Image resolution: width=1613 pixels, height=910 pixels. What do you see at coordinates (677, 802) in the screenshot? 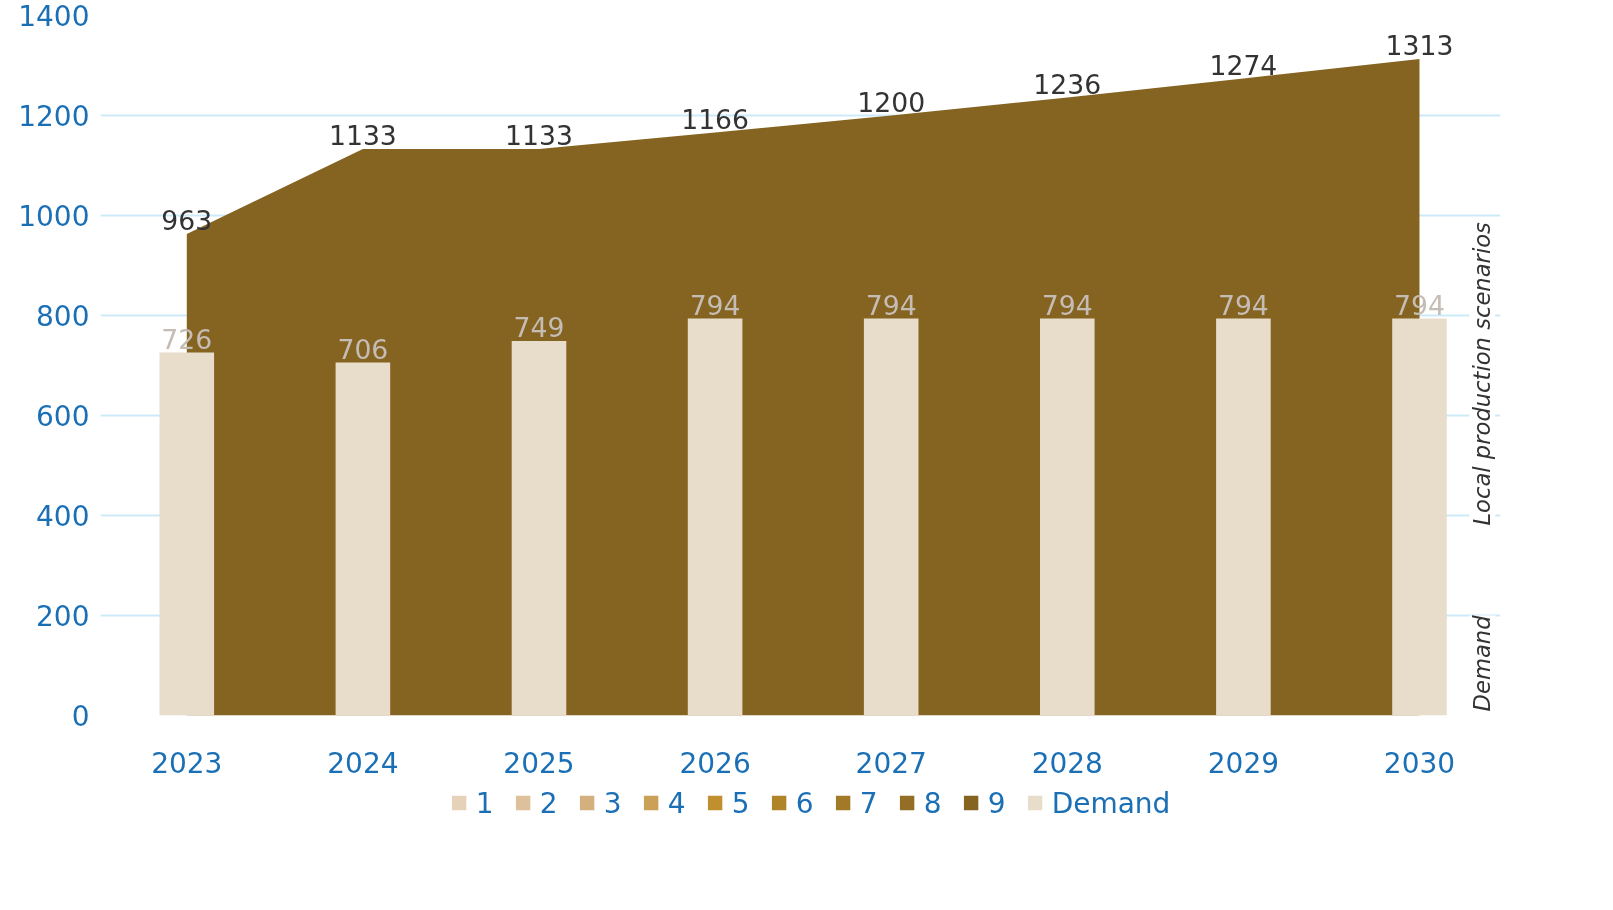
I see `legend-label: 4` at bounding box center [677, 802].